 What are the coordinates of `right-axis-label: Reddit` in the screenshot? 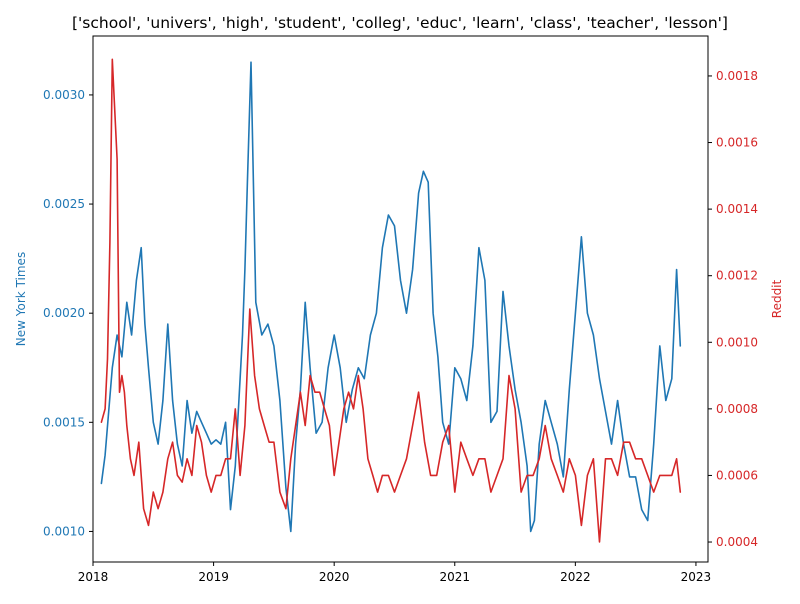 It's located at (777, 298).